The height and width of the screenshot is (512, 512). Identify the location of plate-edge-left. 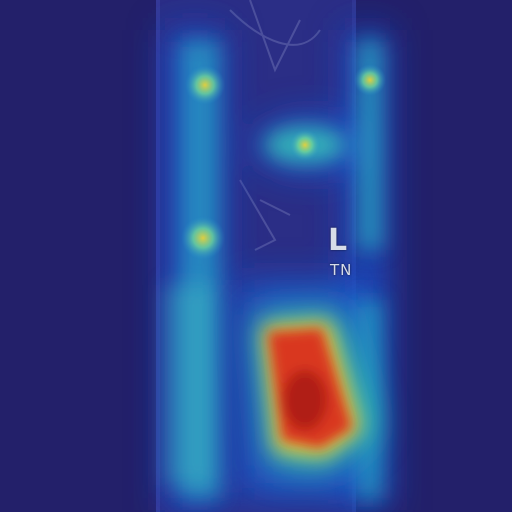
(158, 256).